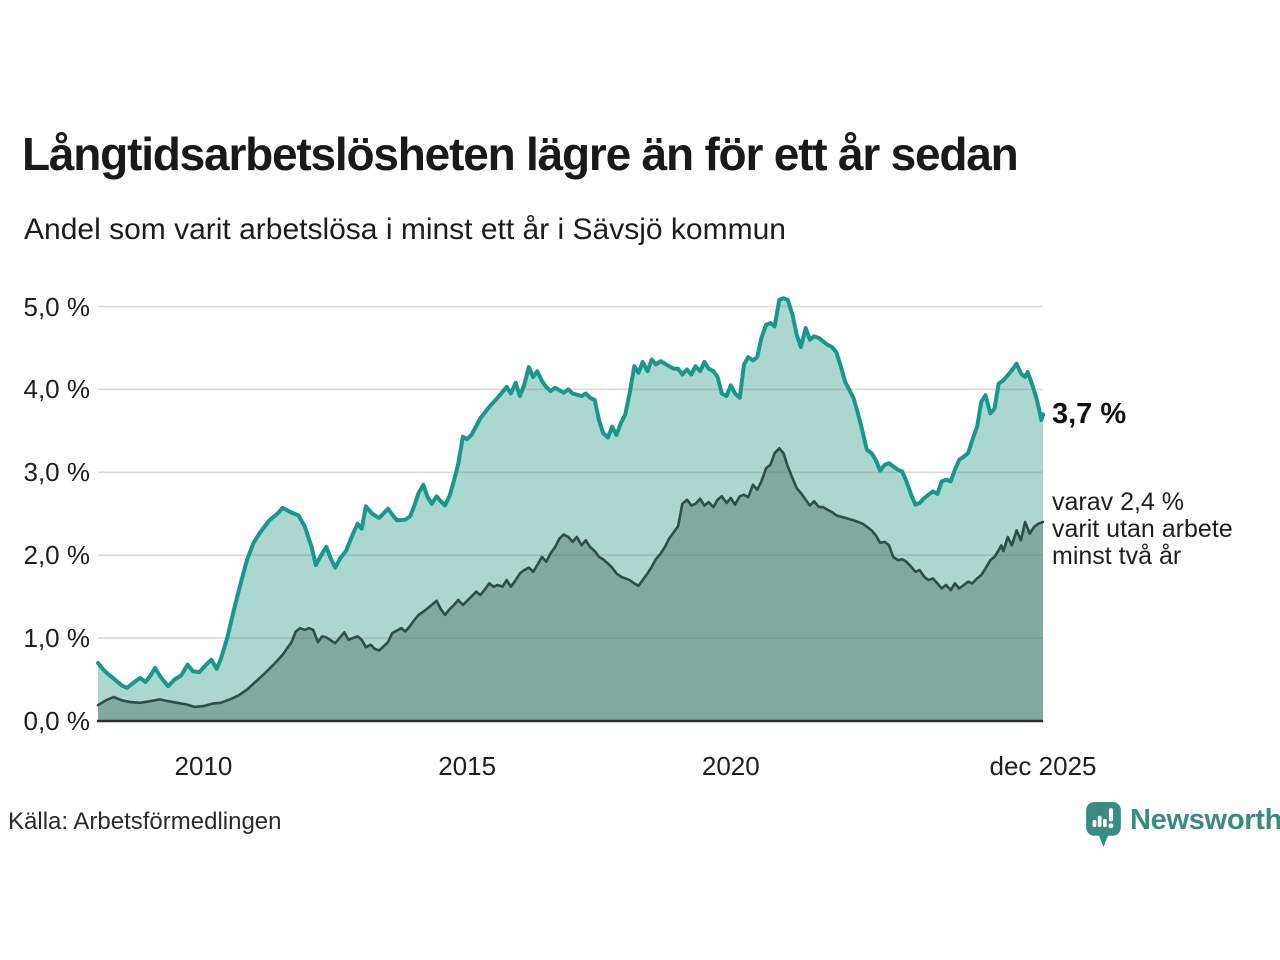 The image size is (1280, 960). I want to click on y-tick-label: 3,0 %, so click(57, 472).